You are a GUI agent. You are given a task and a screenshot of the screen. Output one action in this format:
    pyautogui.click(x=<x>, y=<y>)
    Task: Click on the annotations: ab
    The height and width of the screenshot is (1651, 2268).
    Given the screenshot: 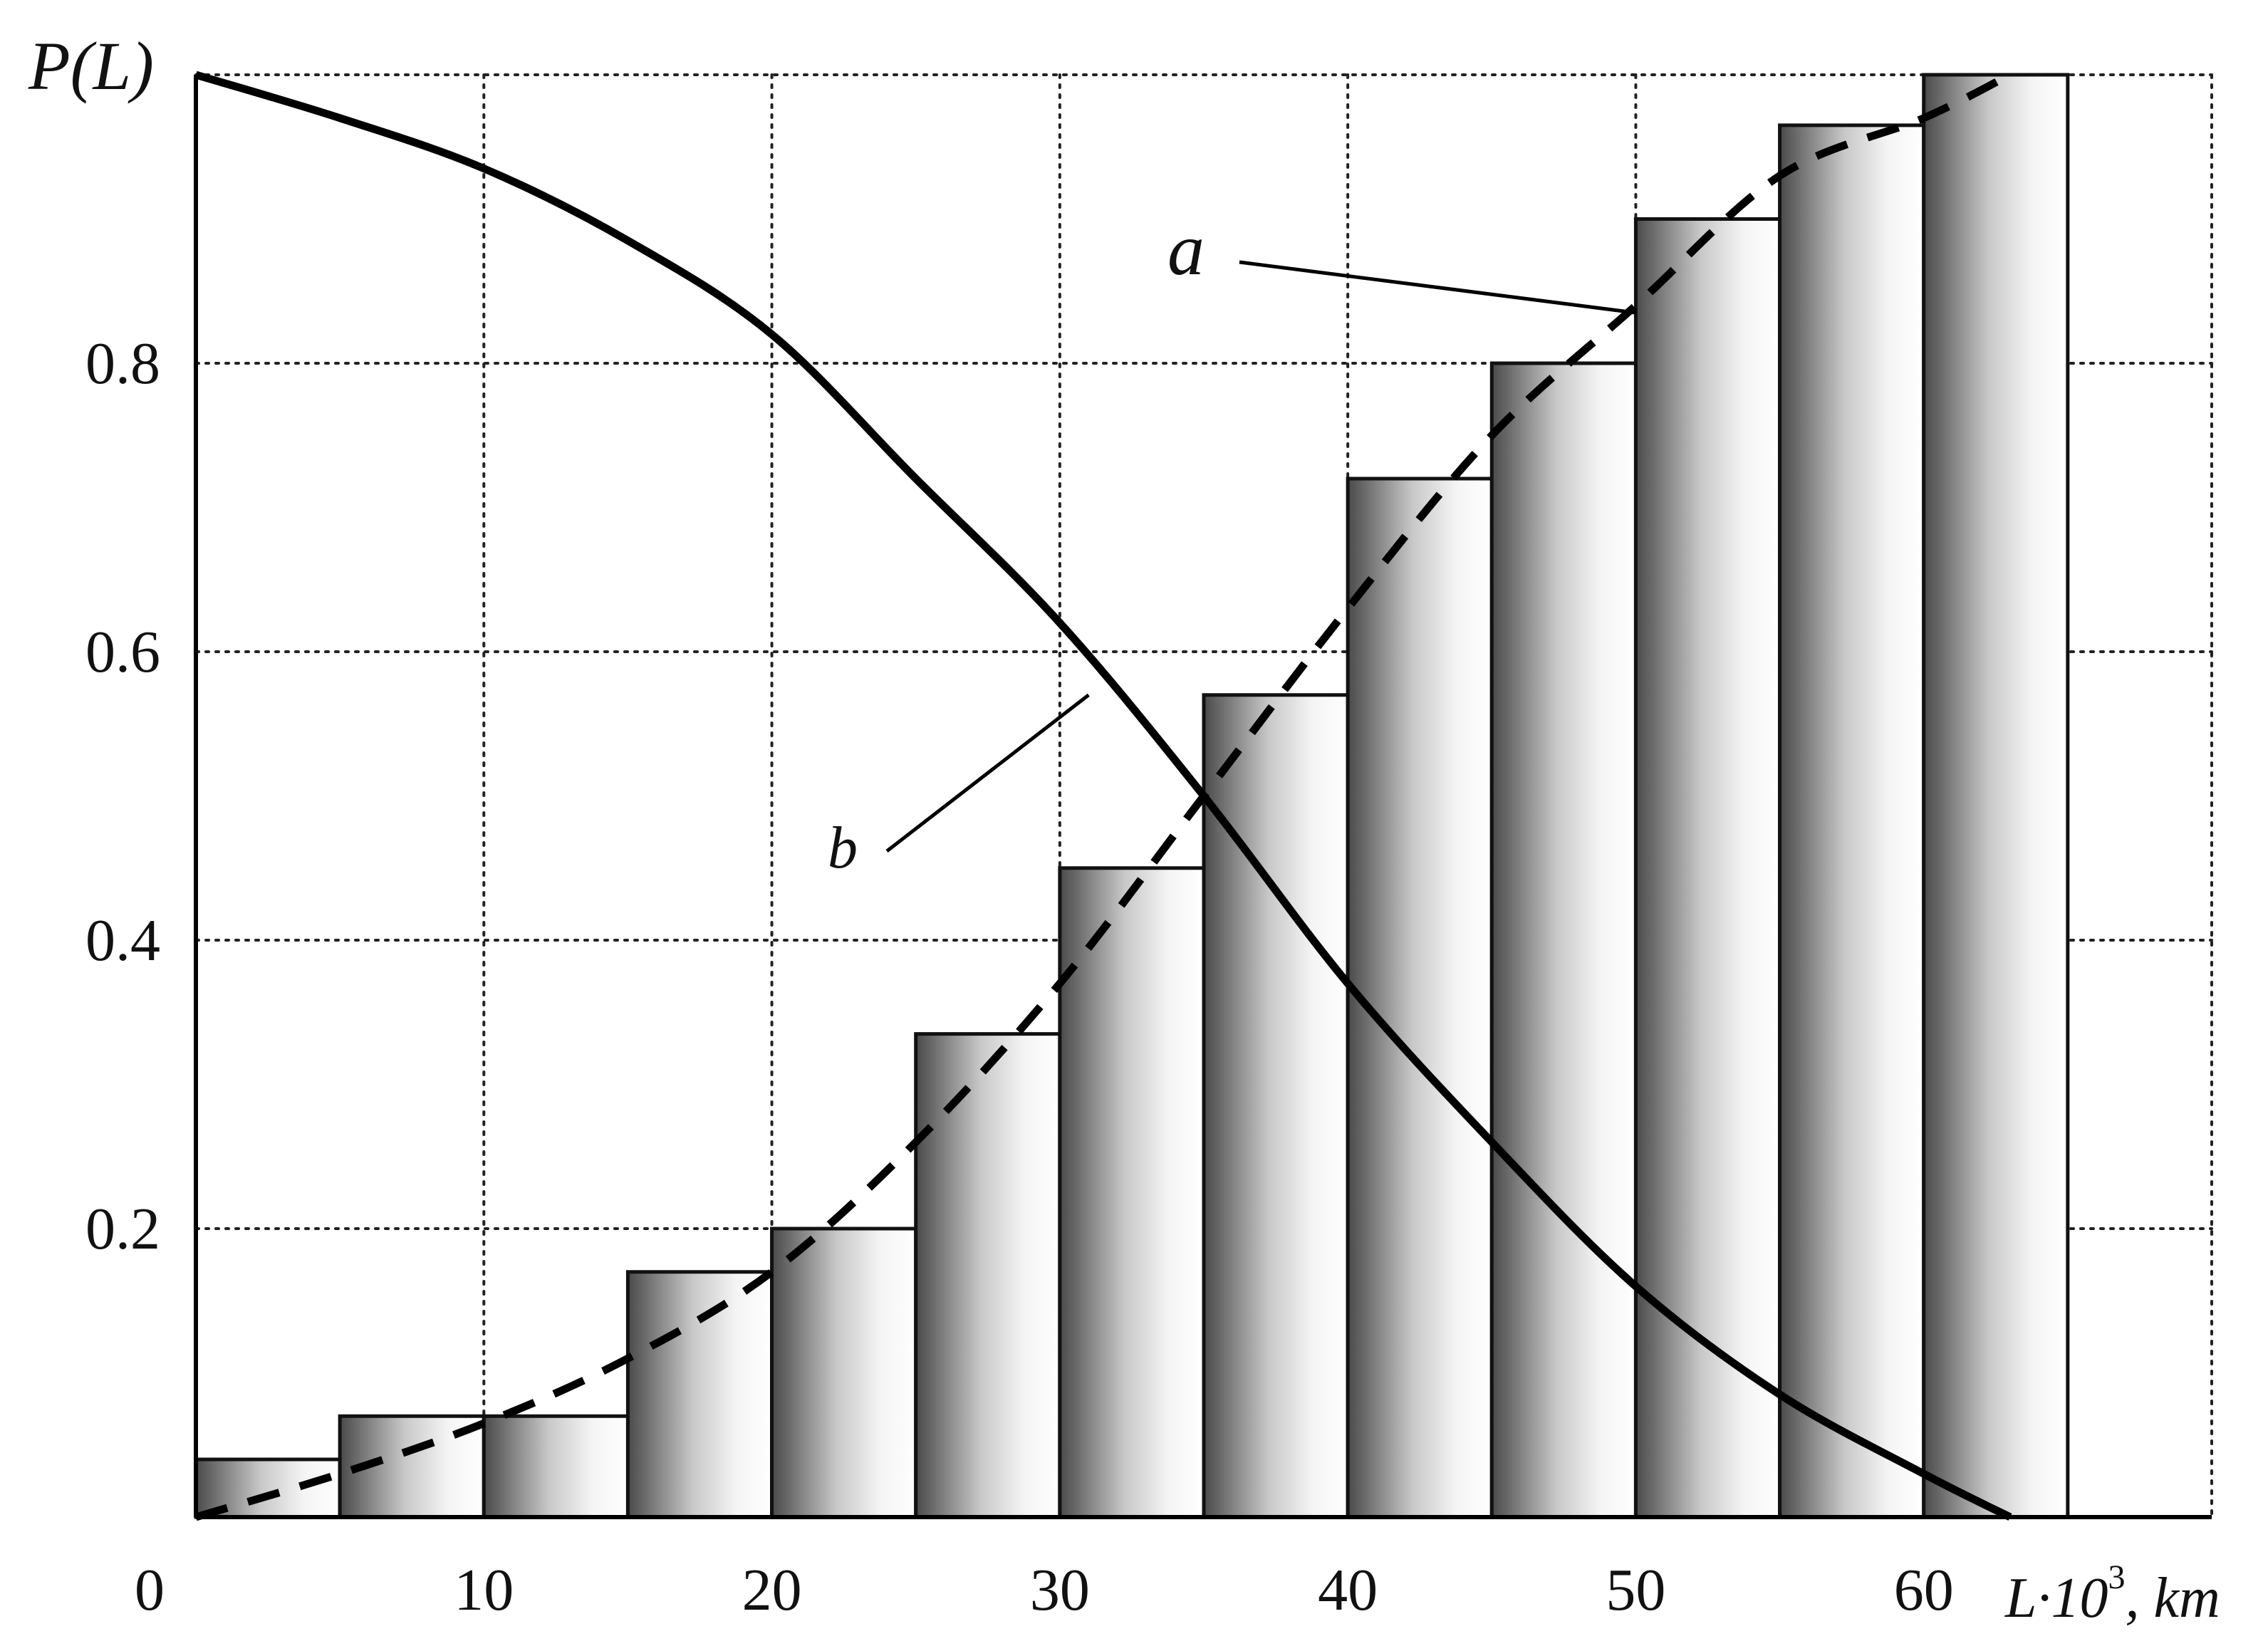 What is the action you would take?
    pyautogui.click(x=1232, y=545)
    